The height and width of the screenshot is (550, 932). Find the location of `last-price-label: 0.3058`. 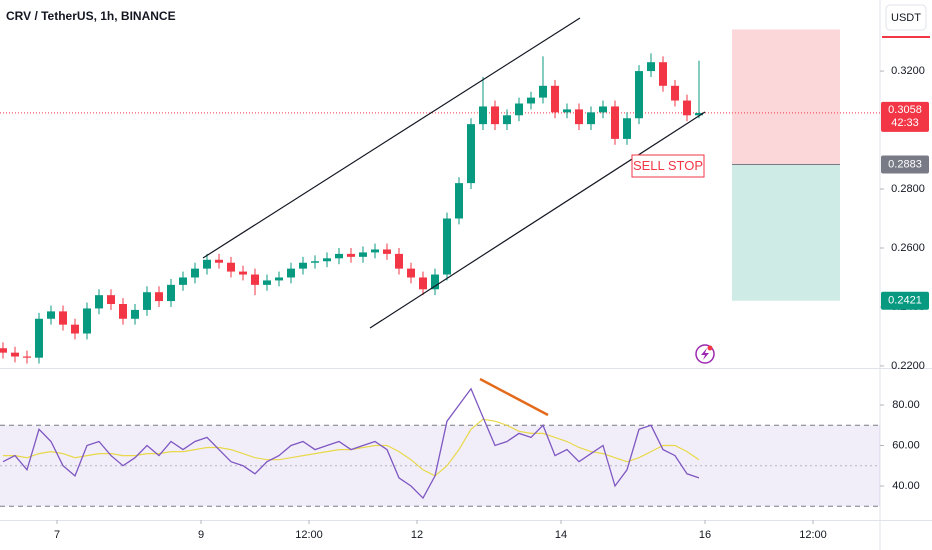

last-price-label: 0.3058 is located at coordinates (905, 110).